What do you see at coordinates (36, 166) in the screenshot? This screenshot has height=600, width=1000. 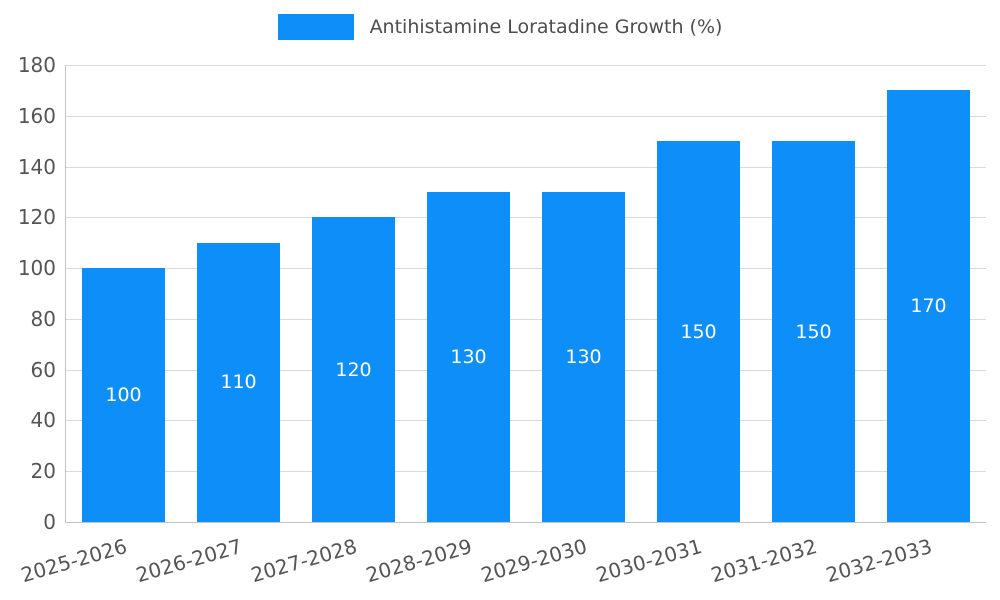 I see `y-tick-label: 140` at bounding box center [36, 166].